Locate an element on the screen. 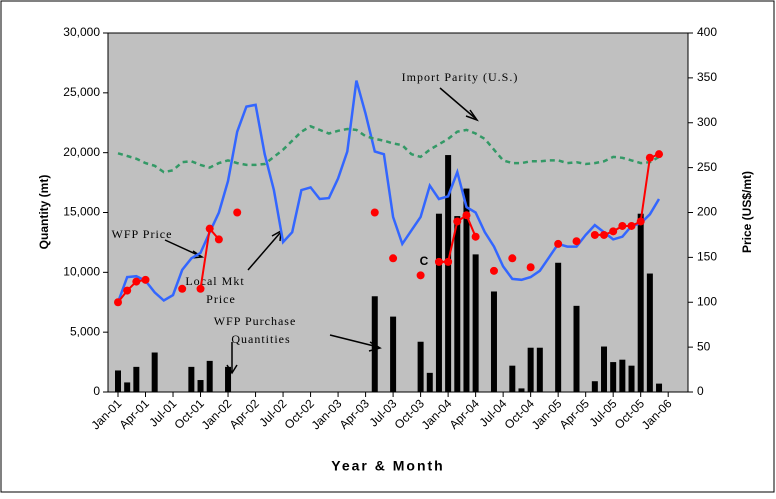 Image resolution: width=776 pixels, height=499 pixels. y2-tick-label: 250 is located at coordinates (707, 167).